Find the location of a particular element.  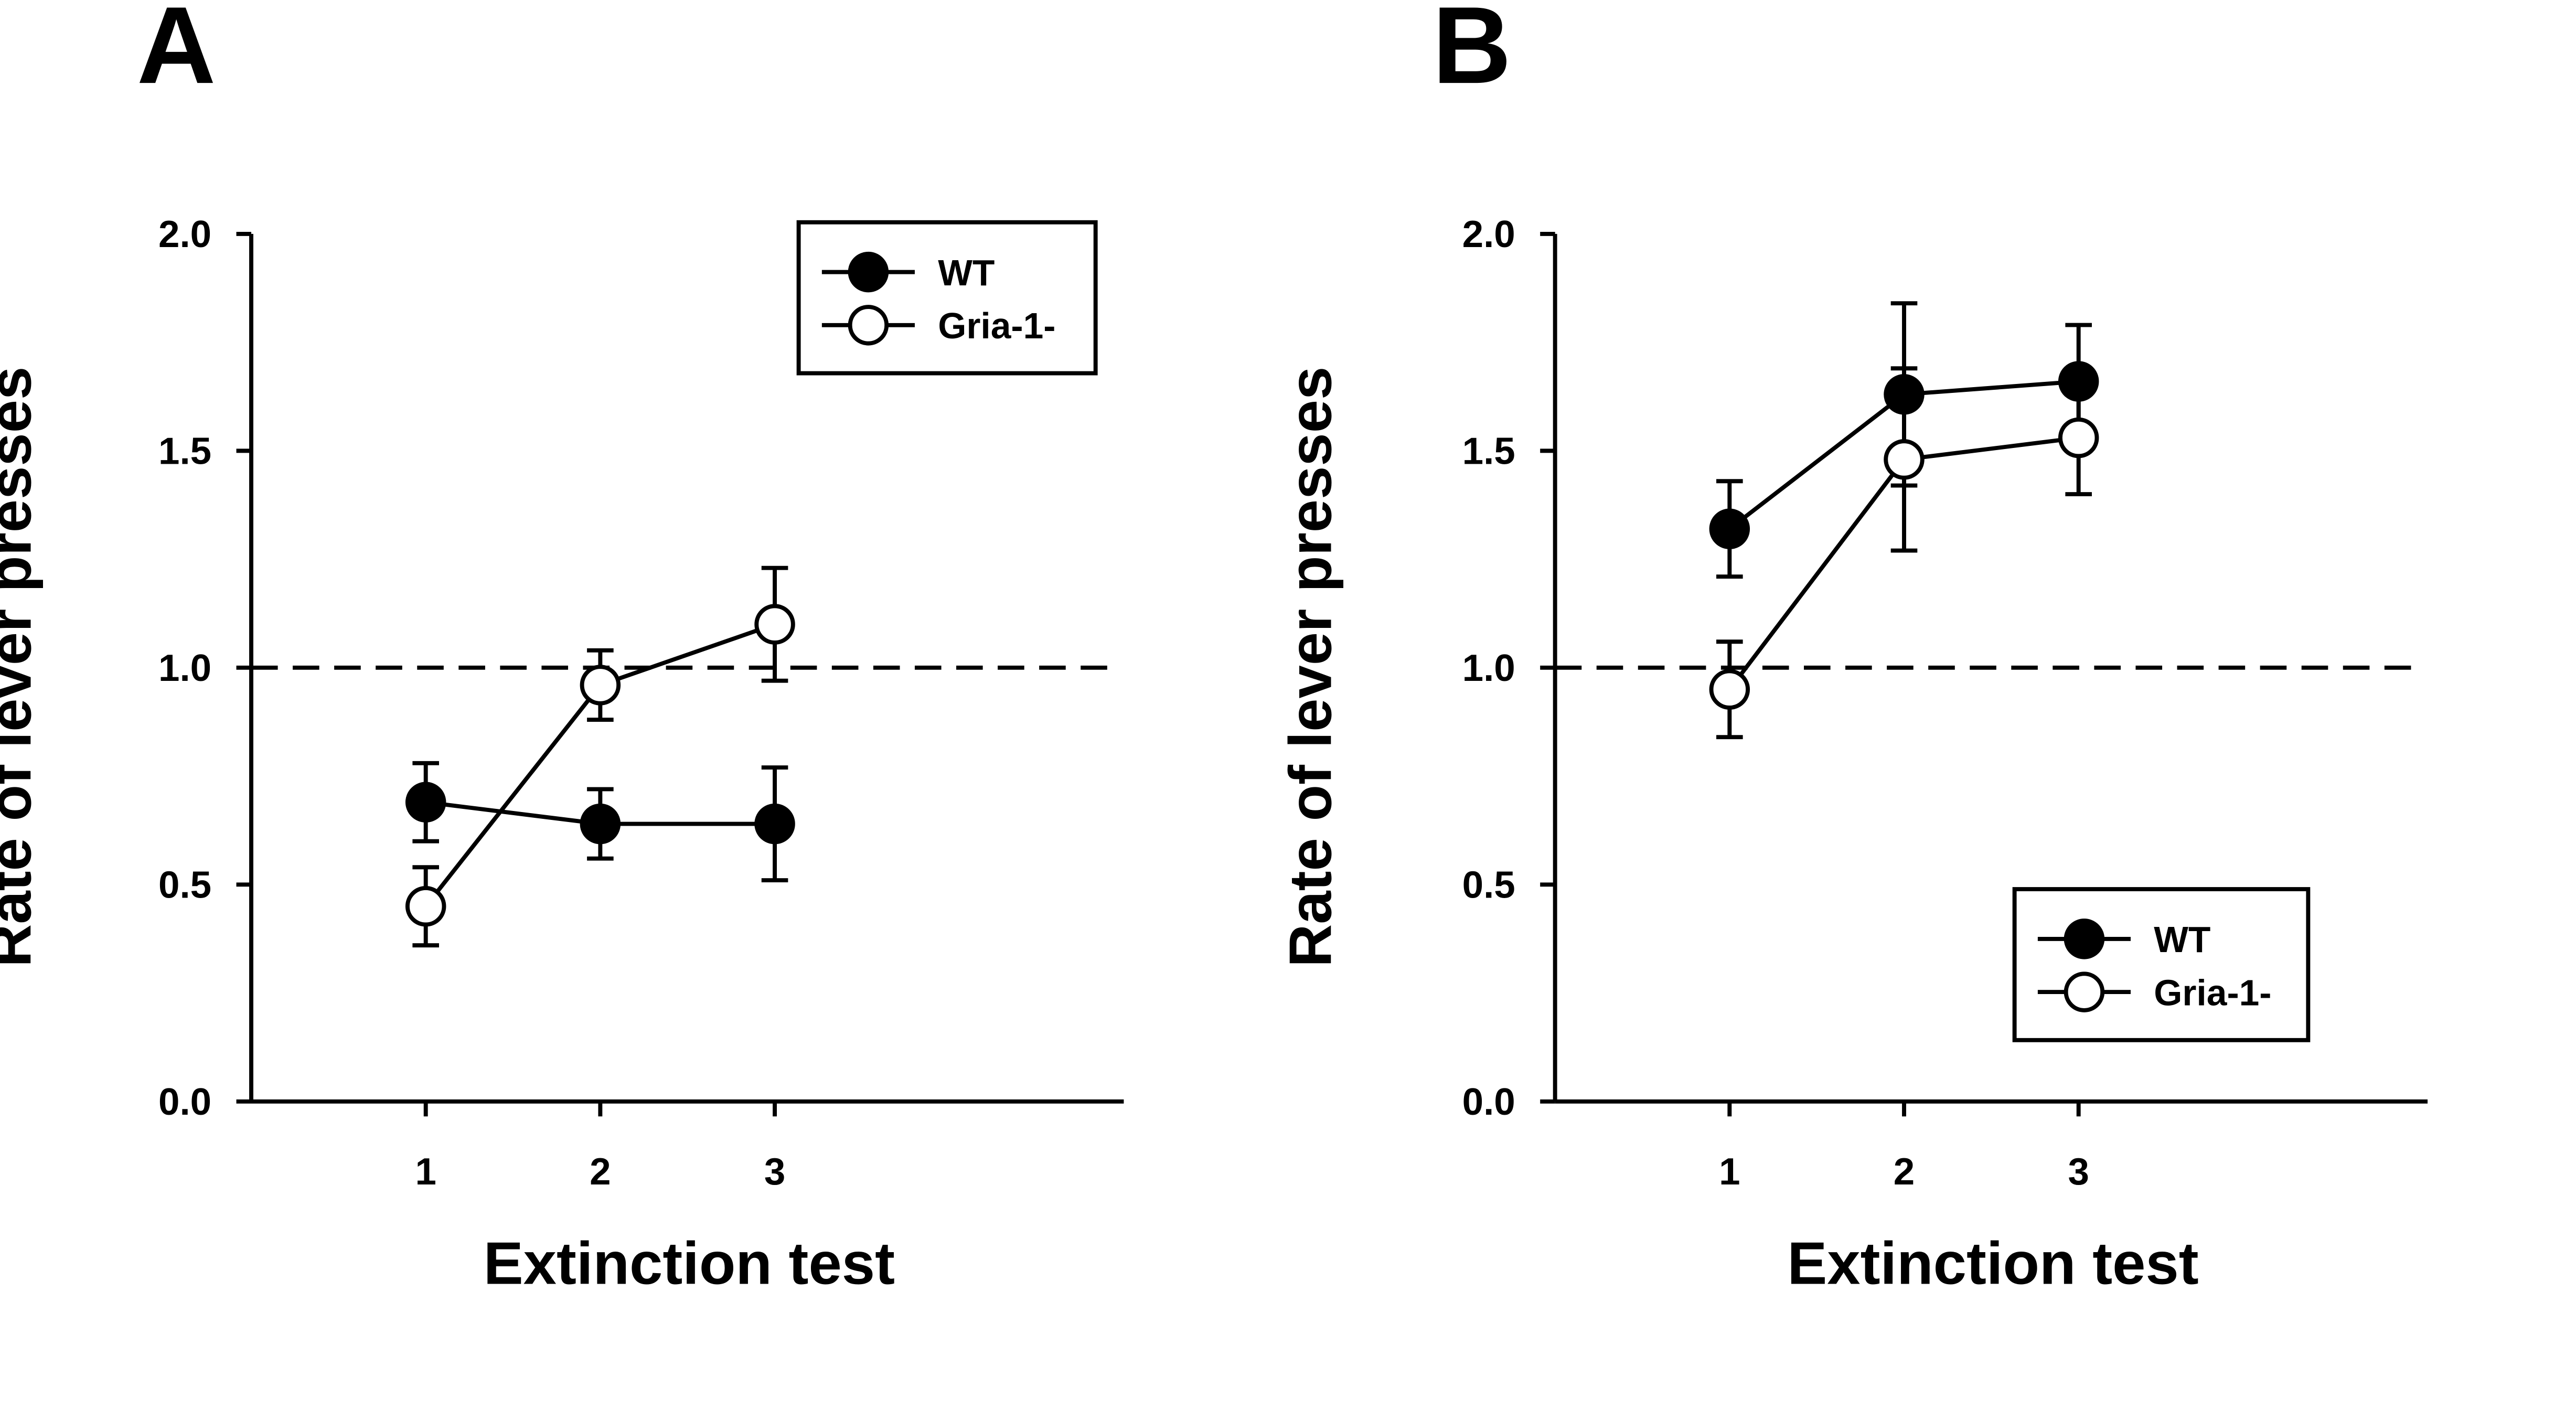

panel-label: A is located at coordinates (176, 53).